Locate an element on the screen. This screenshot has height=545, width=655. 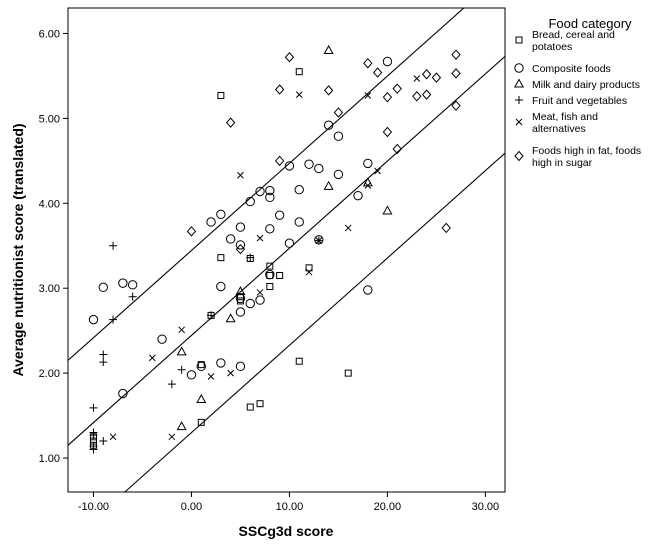
legend-label: Bread, cereal and is located at coordinates (573, 35).